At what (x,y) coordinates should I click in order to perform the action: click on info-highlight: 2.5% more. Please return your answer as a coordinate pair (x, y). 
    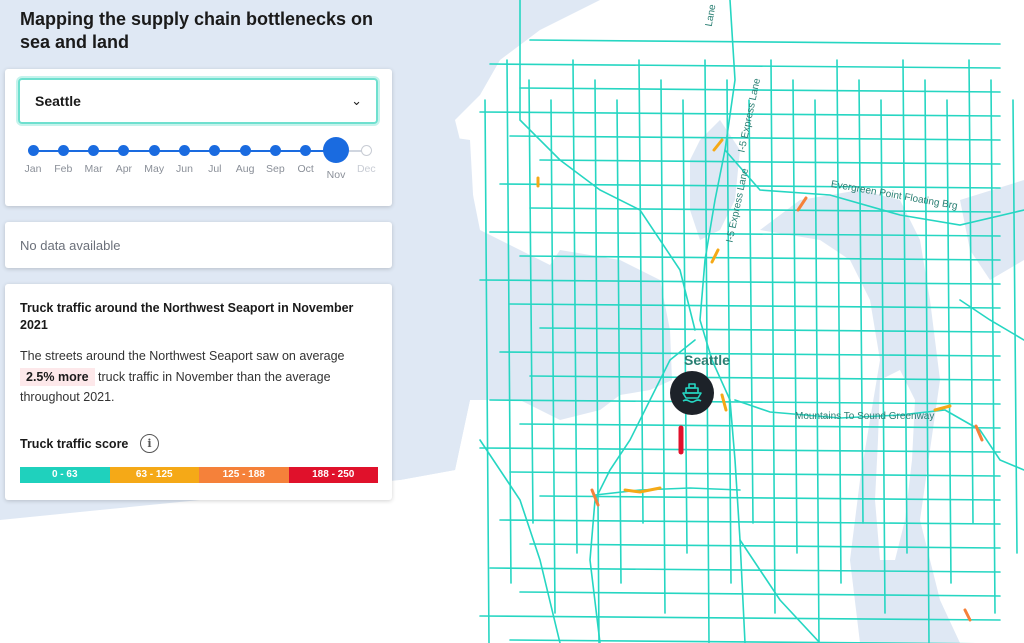
    Looking at the image, I should click on (57, 376).